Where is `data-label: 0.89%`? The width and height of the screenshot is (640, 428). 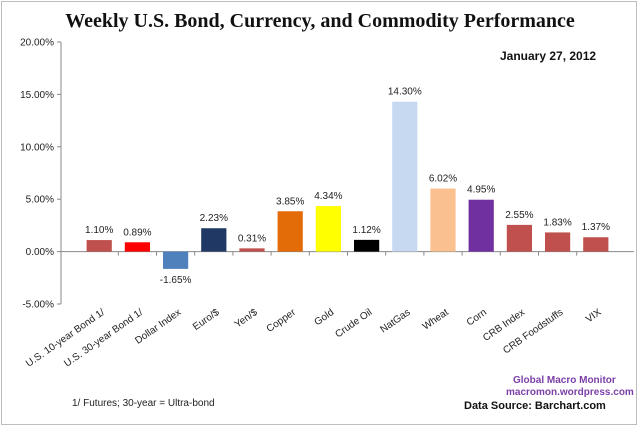 data-label: 0.89% is located at coordinates (137, 232).